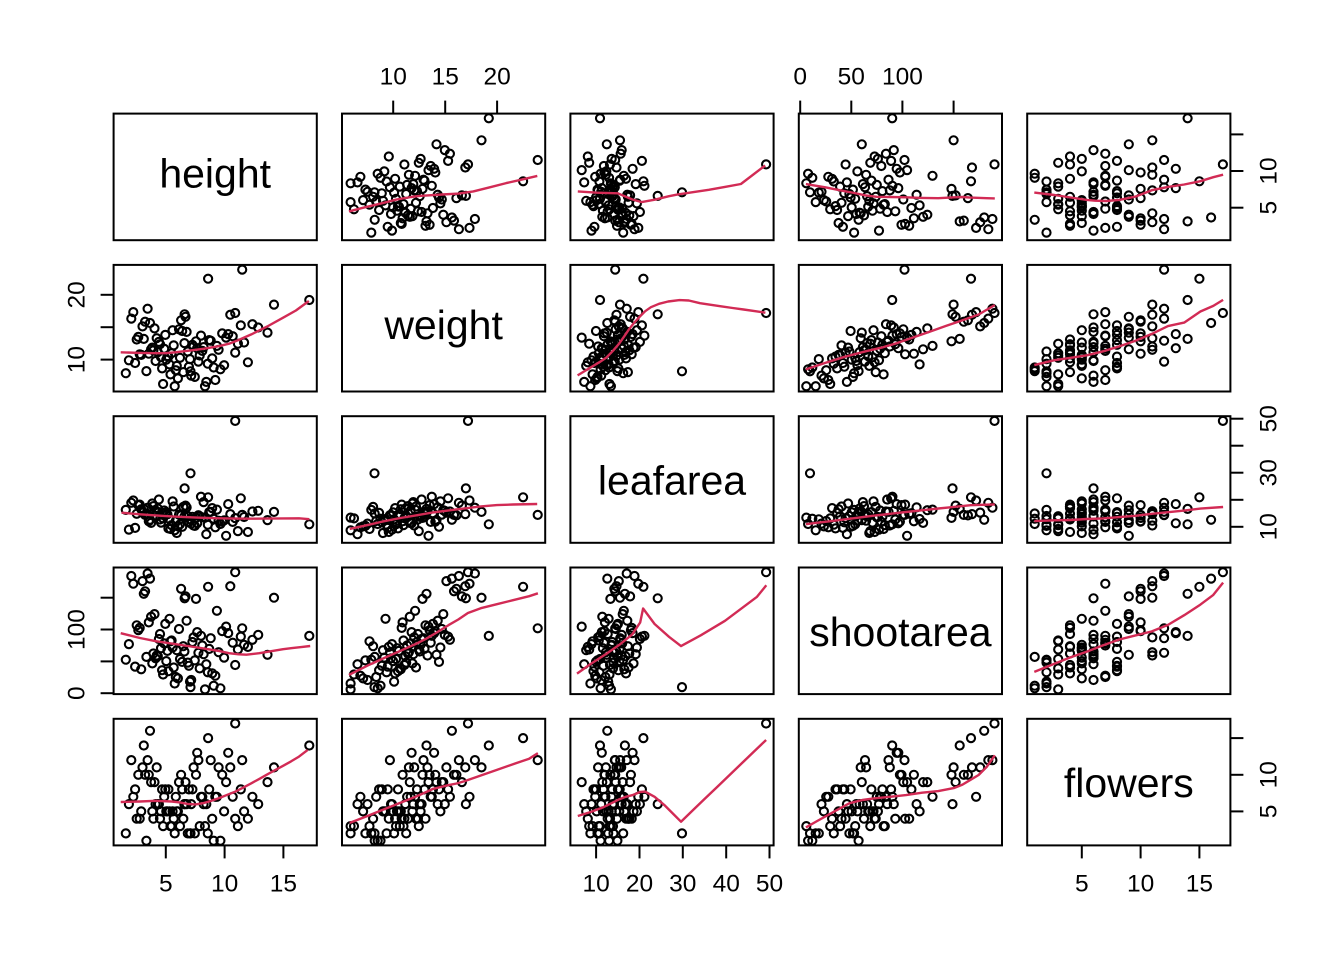 The height and width of the screenshot is (965, 1344). I want to click on svg-text: leafarea, so click(672, 481).